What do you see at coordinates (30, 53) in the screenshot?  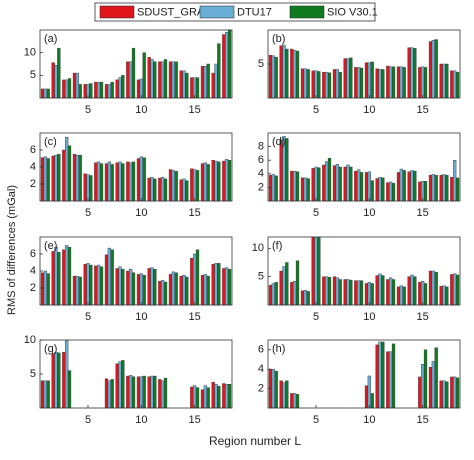 I see `y-tick-label: 10` at bounding box center [30, 53].